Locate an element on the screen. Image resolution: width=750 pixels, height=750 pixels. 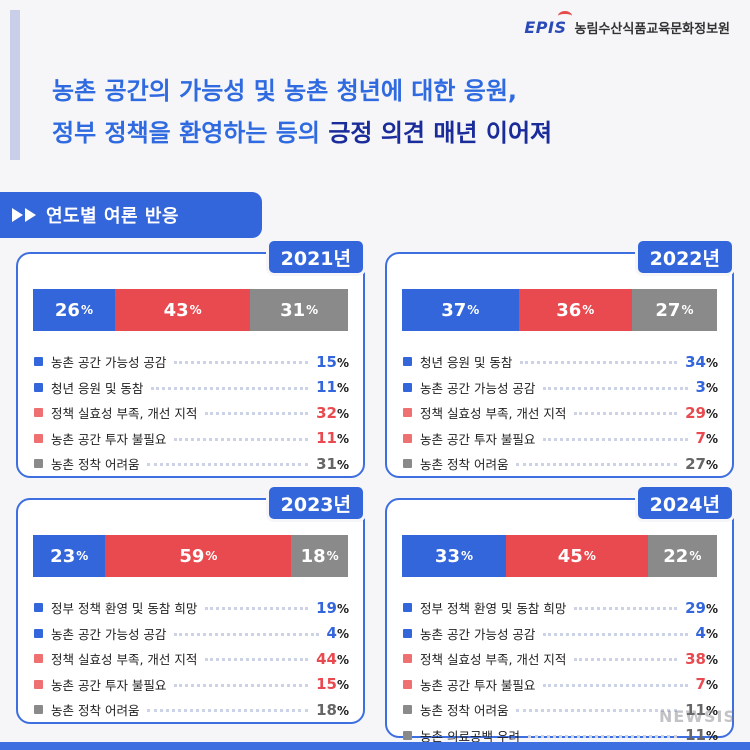
headline-line-2: 정부 정책을 환영하는 등의 긍정 의견 매년 이어져 is located at coordinates (397, 133).